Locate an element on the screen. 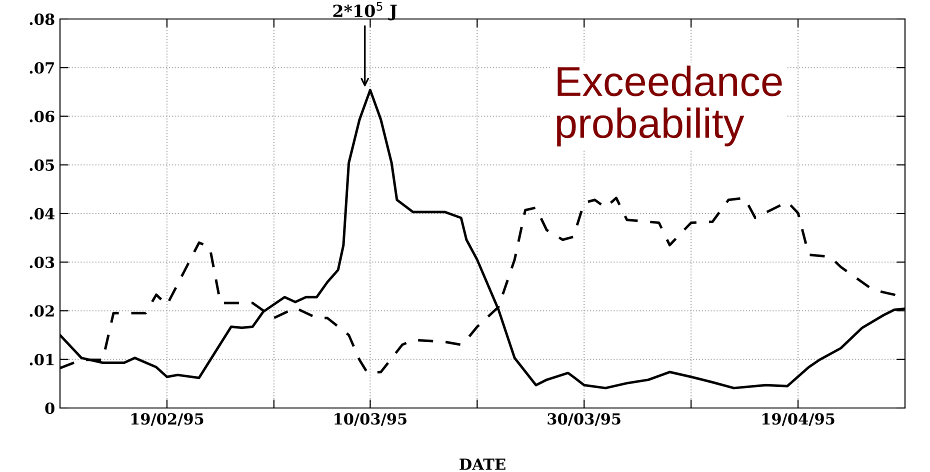  y-tick-label: .07 is located at coordinates (42, 68).